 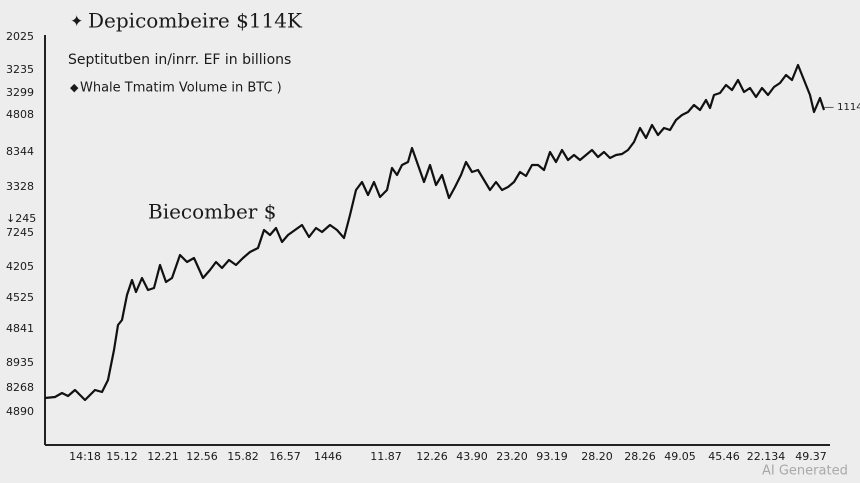 I want to click on x-tick-label: 11.87, so click(x=386, y=456).